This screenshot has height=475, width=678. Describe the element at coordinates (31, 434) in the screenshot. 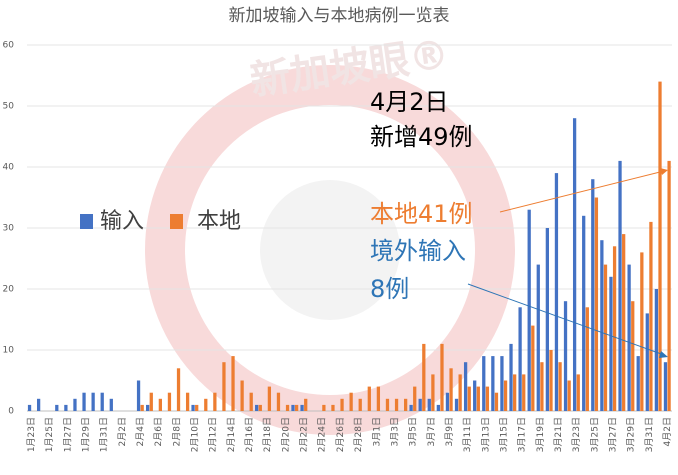

I see `x-tick-label: 1月23日` at that location.